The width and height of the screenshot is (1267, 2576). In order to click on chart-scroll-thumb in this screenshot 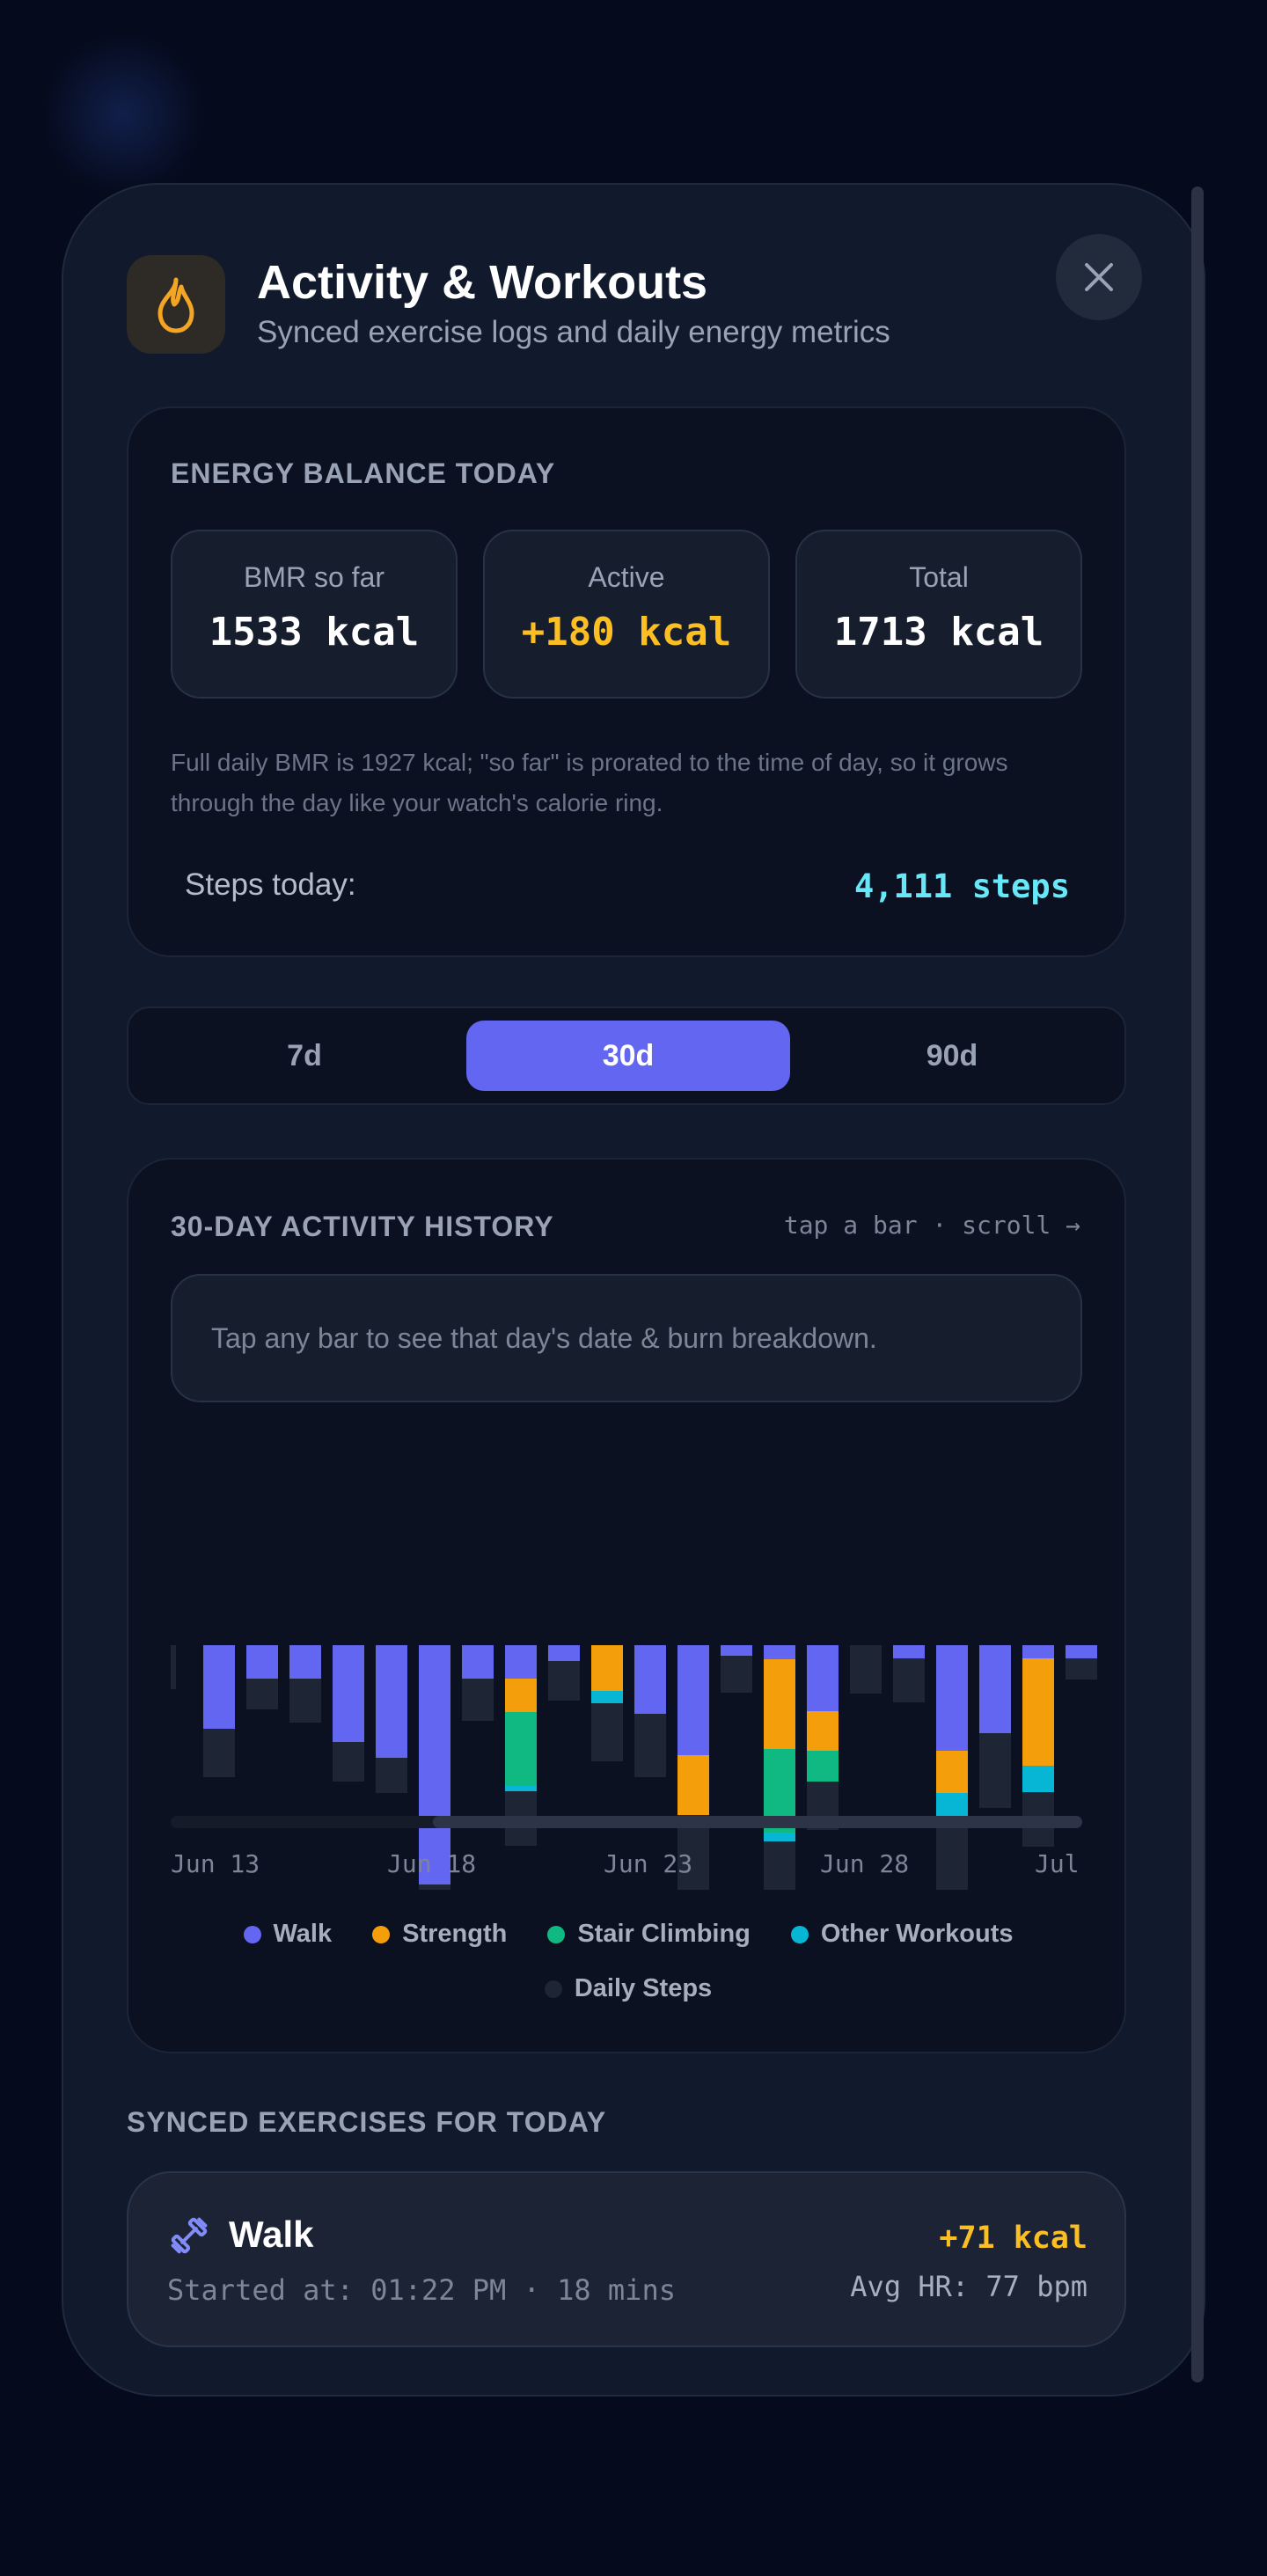, I will do `click(757, 1822)`.